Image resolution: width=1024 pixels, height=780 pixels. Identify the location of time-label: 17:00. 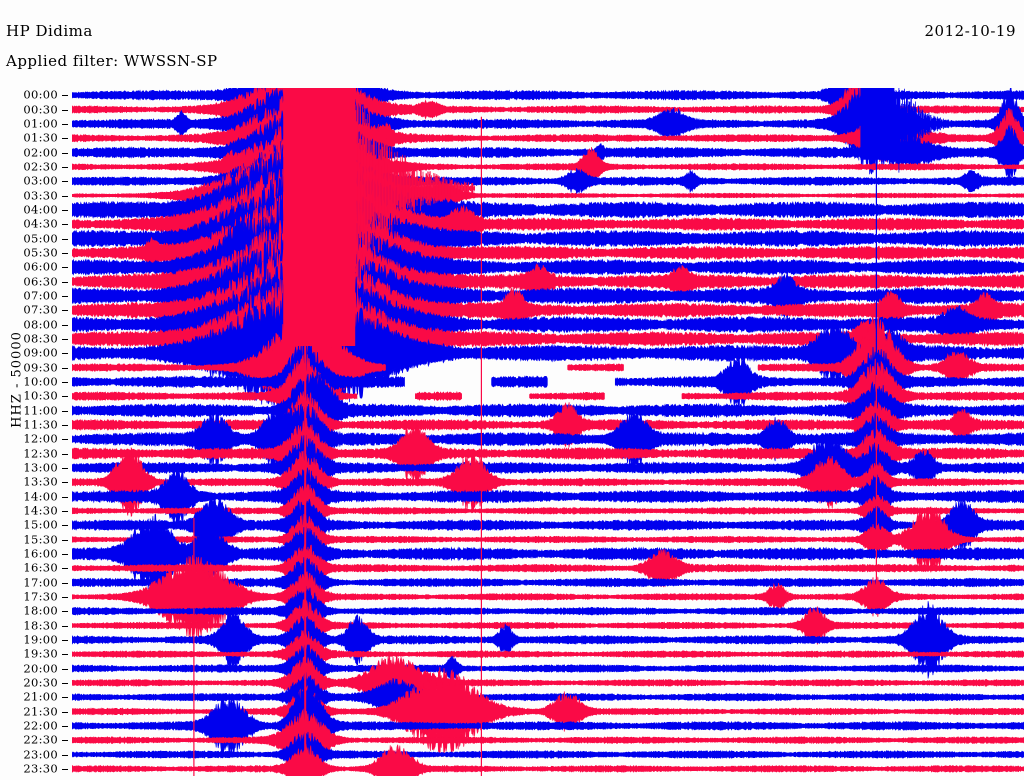
(40, 581).